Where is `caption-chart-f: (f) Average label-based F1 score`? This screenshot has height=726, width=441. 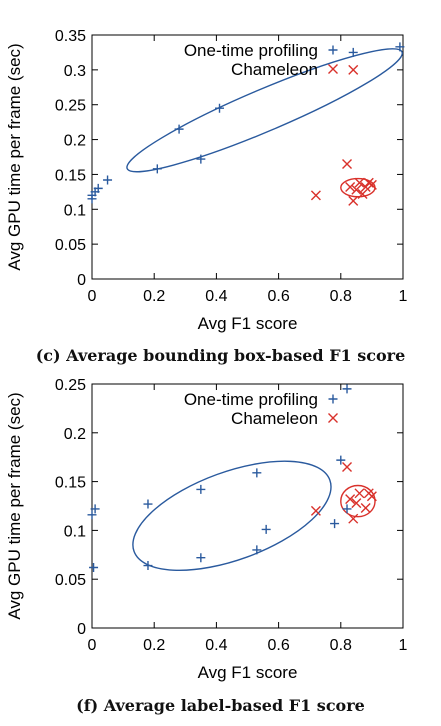
caption-chart-f: (f) Average label-based F1 score is located at coordinates (220, 705).